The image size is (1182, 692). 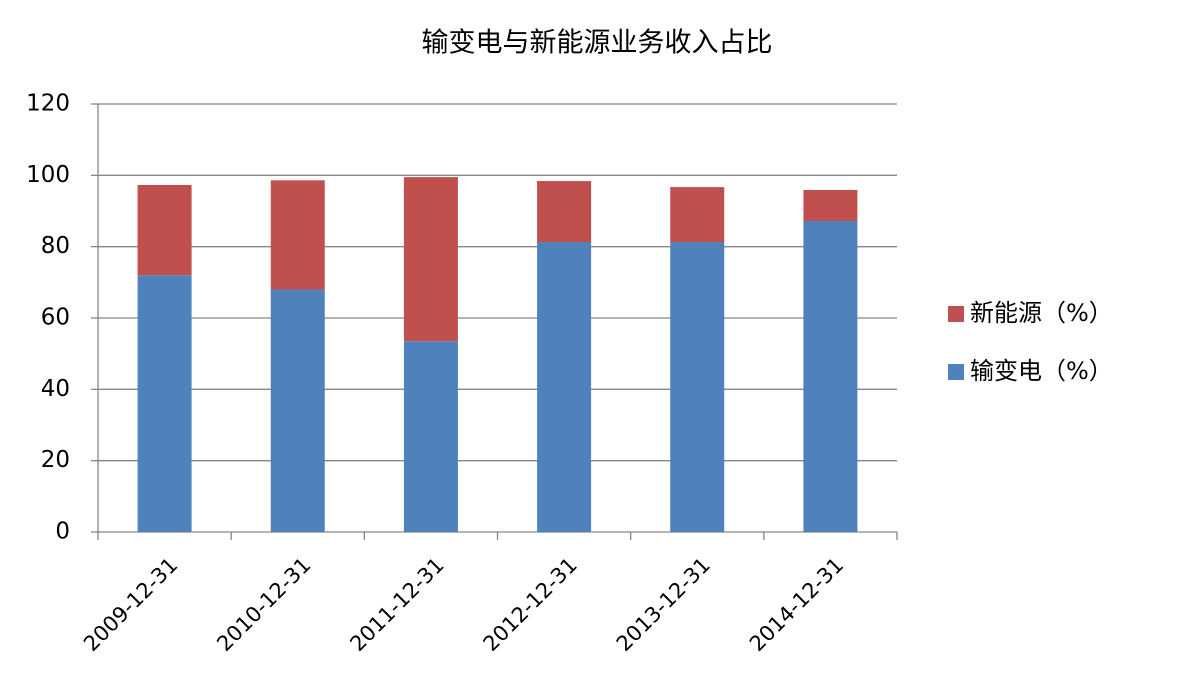 I want to click on legend-label: 输变电（%）, so click(x=1041, y=371).